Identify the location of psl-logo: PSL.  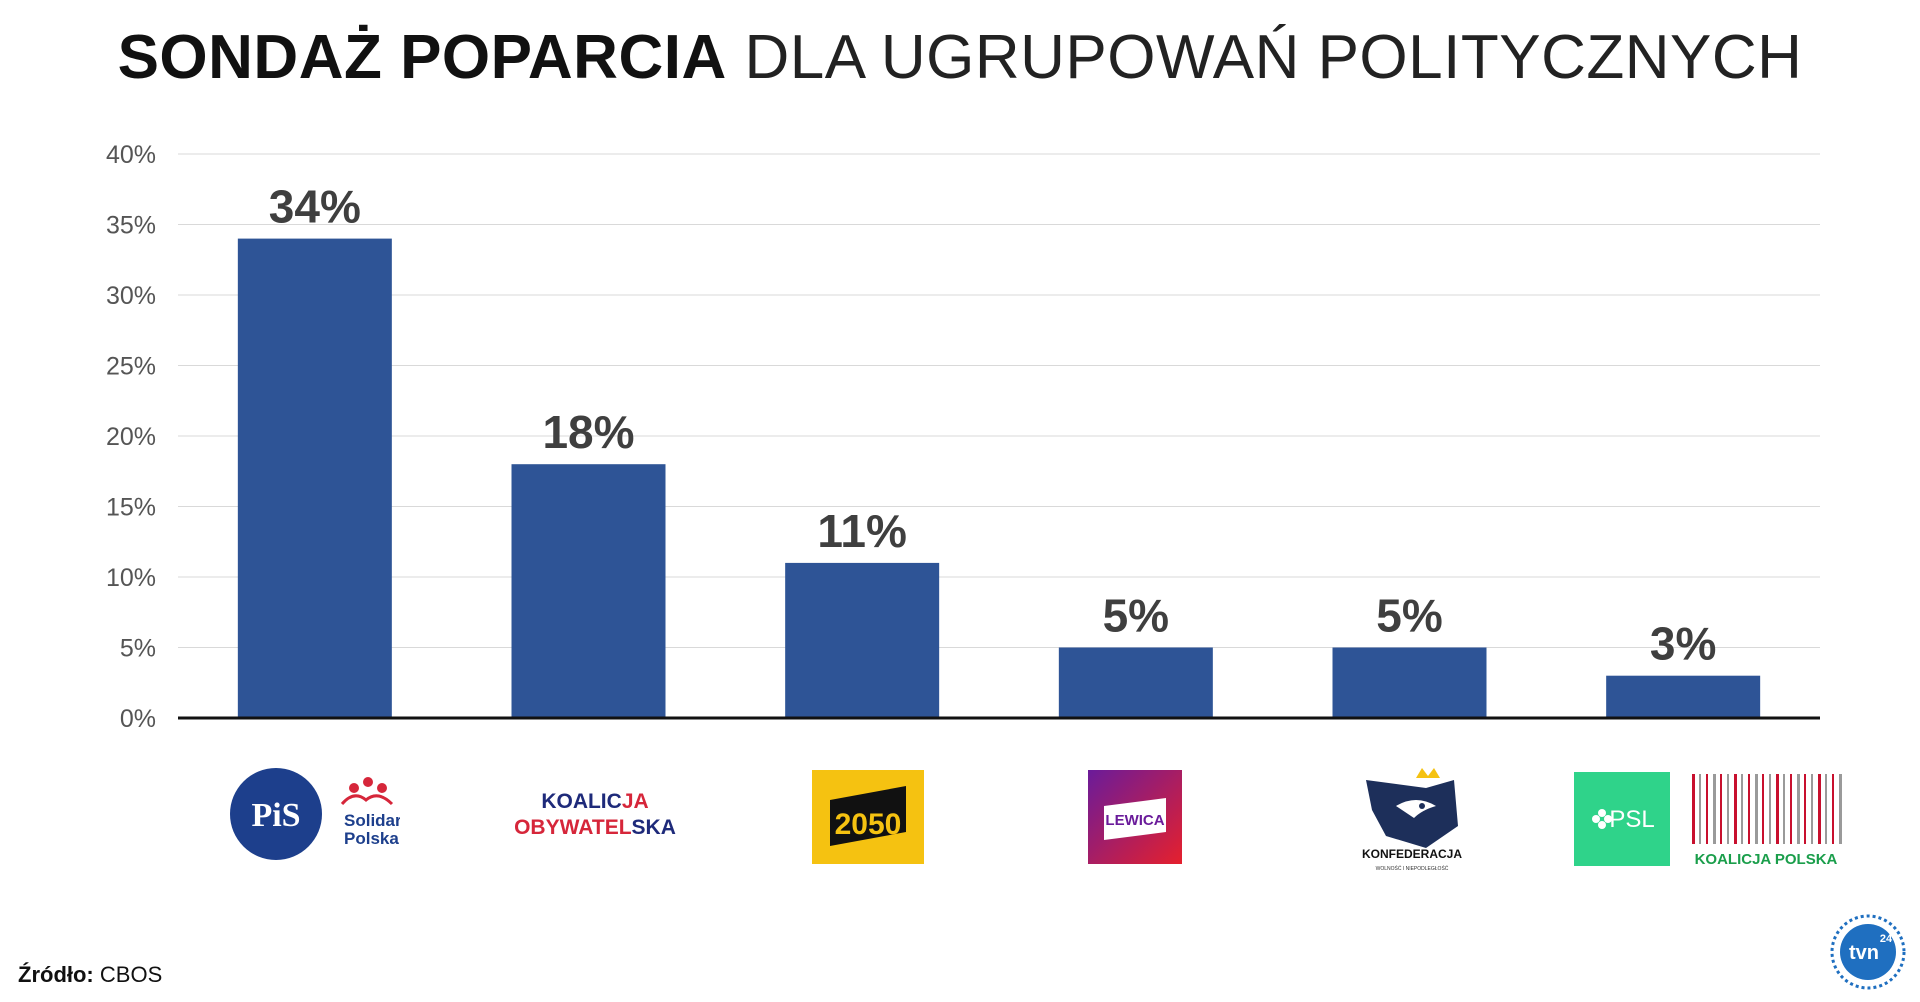
(1622, 819).